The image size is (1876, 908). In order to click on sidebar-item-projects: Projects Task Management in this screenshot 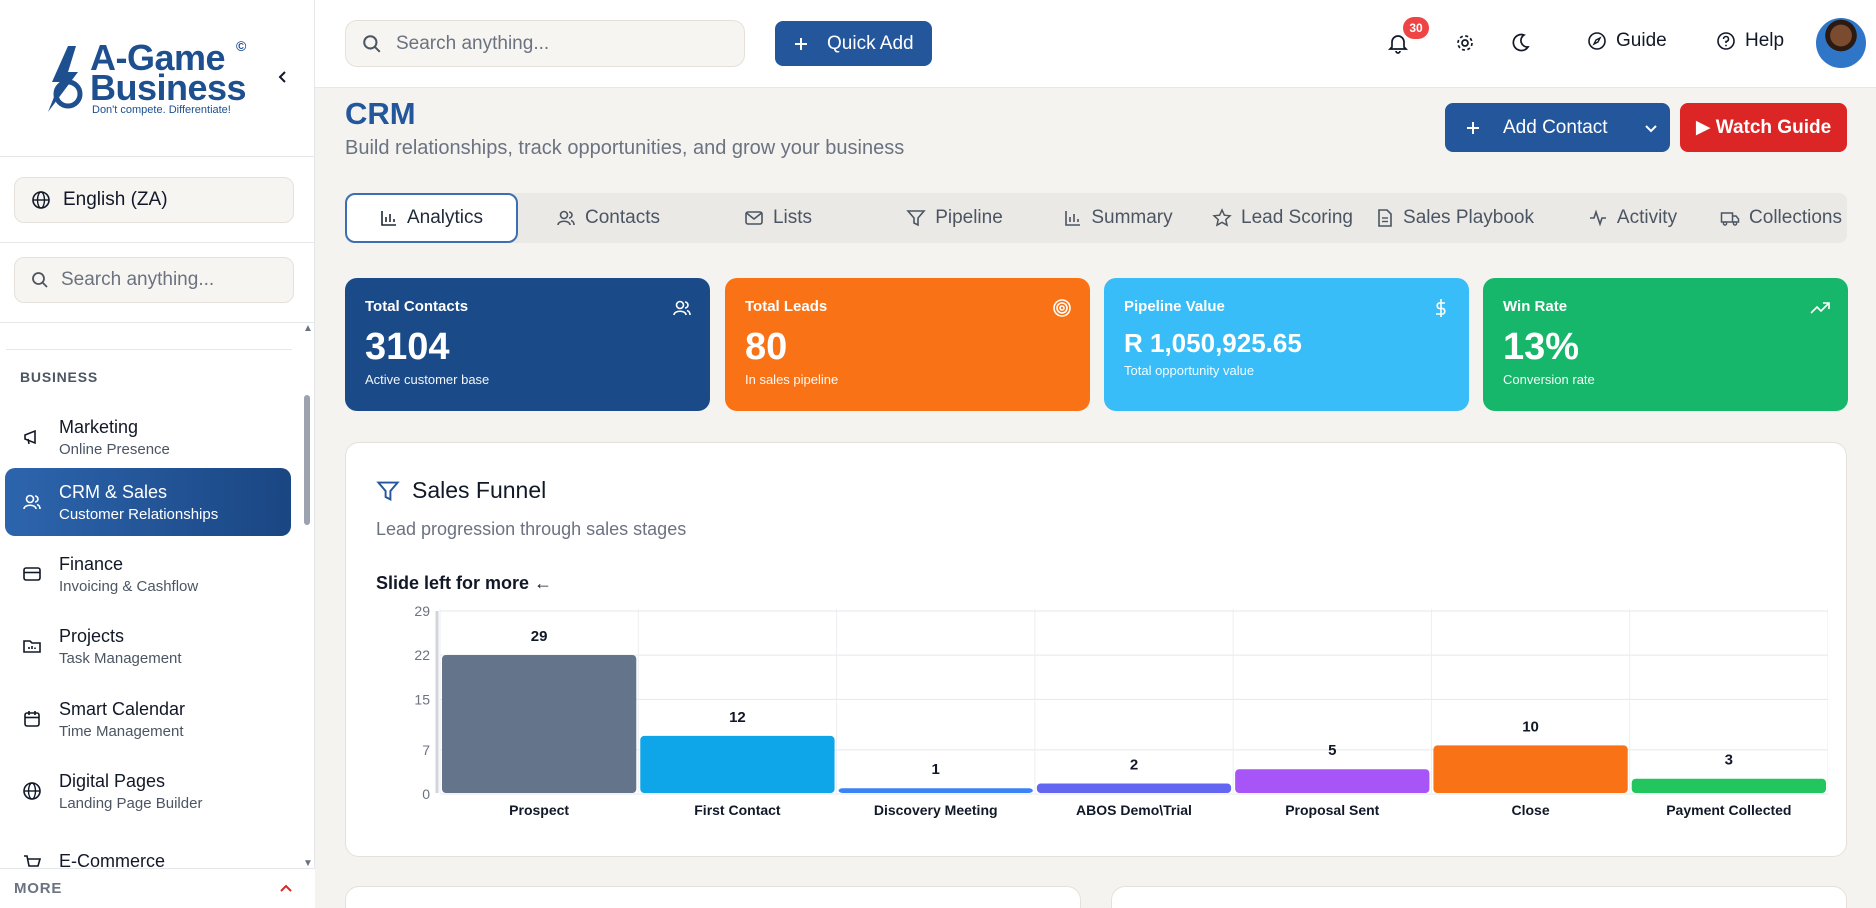, I will do `click(148, 646)`.